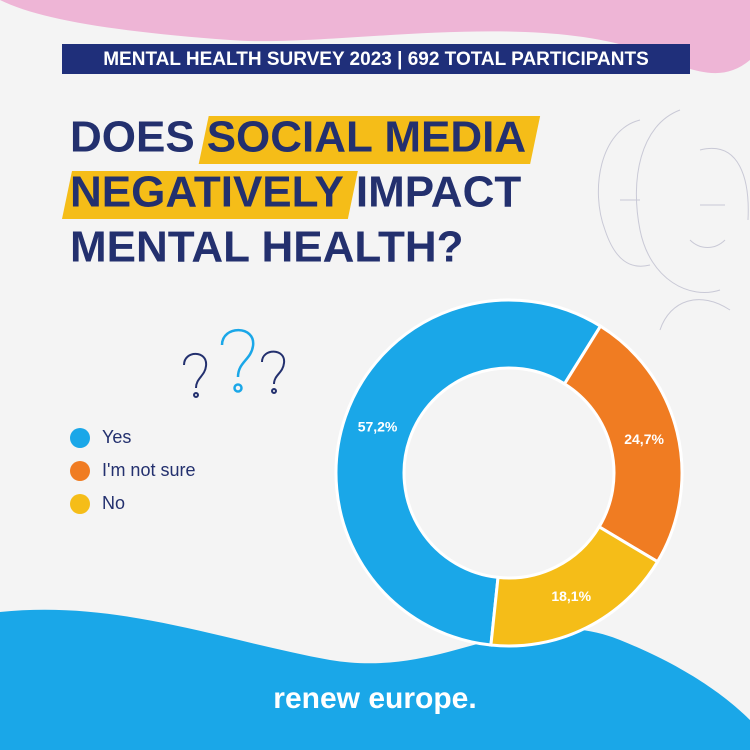 The height and width of the screenshot is (750, 750). What do you see at coordinates (644, 439) in the screenshot?
I see `data-label: 24,7%` at bounding box center [644, 439].